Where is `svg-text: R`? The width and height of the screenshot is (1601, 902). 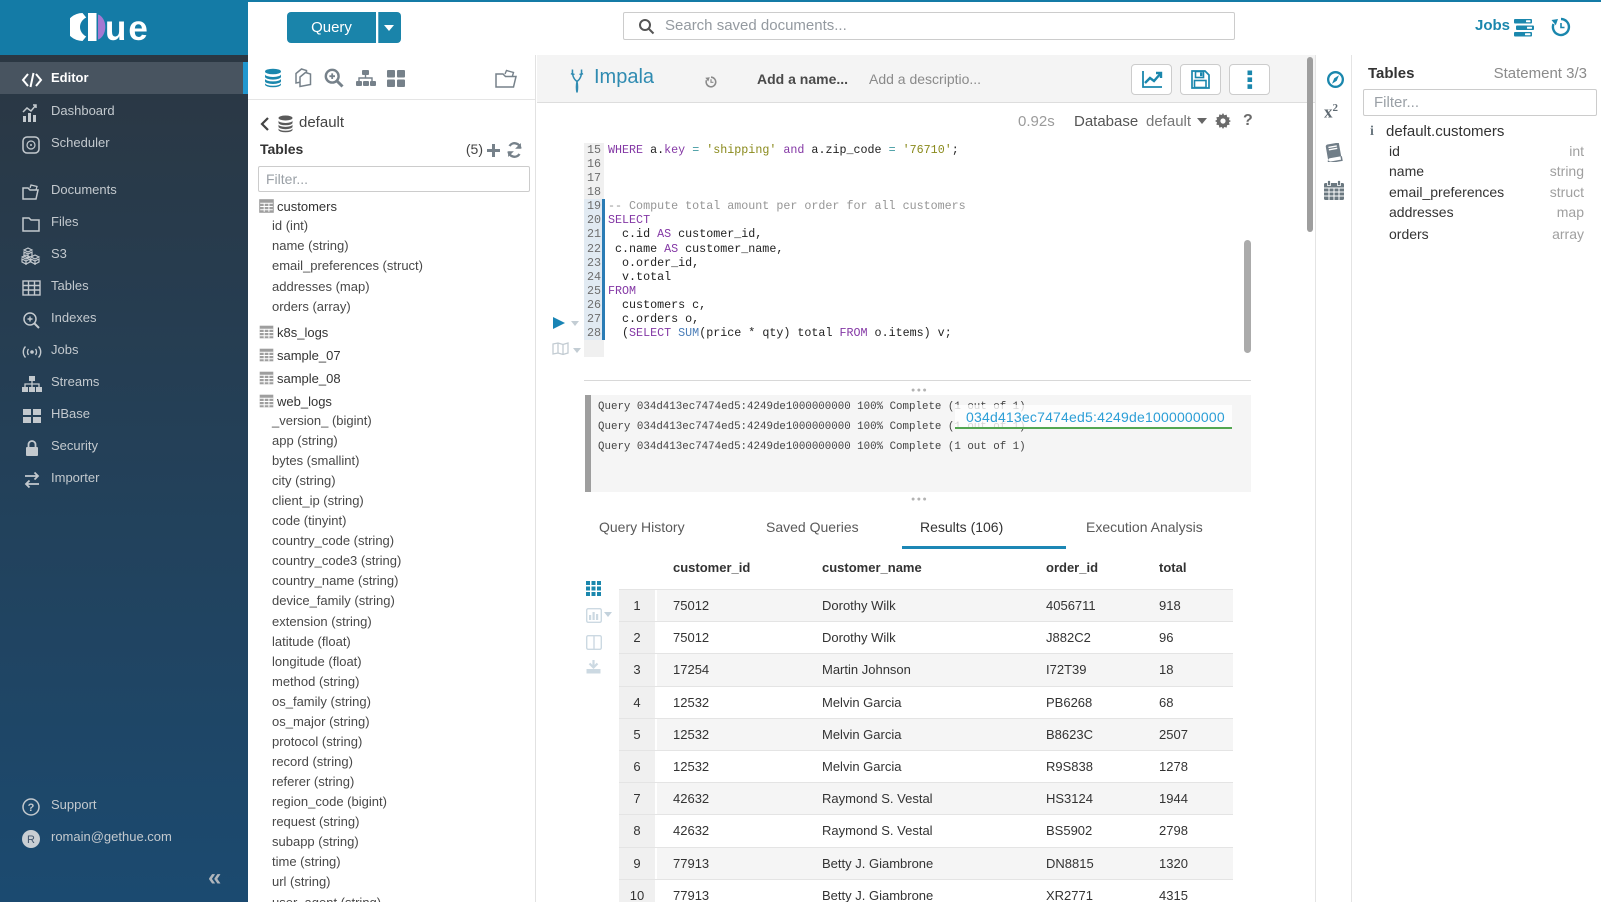 svg-text: R is located at coordinates (31, 840).